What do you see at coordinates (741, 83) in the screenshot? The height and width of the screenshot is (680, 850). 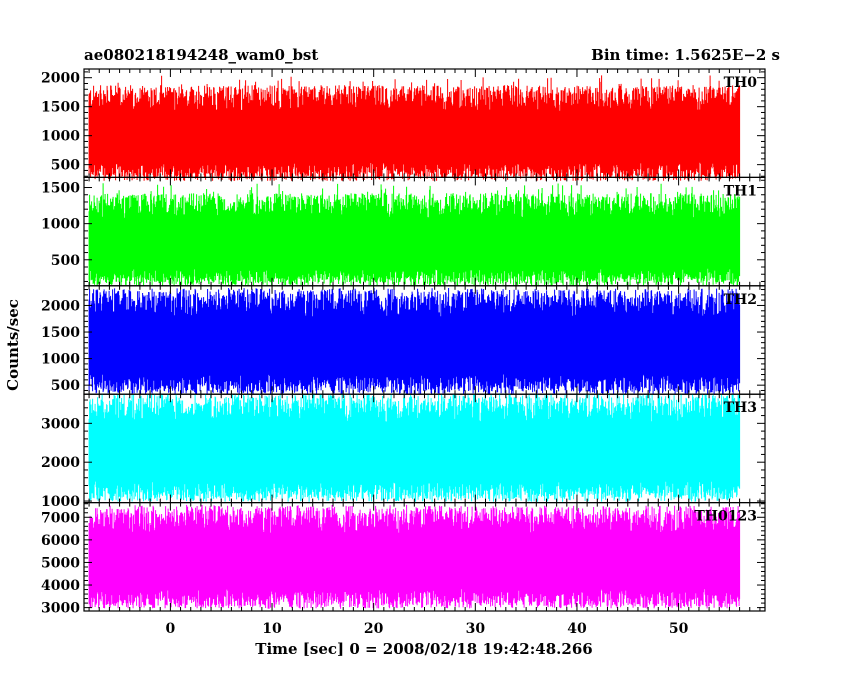 I see `panel-label: TH0` at bounding box center [741, 83].